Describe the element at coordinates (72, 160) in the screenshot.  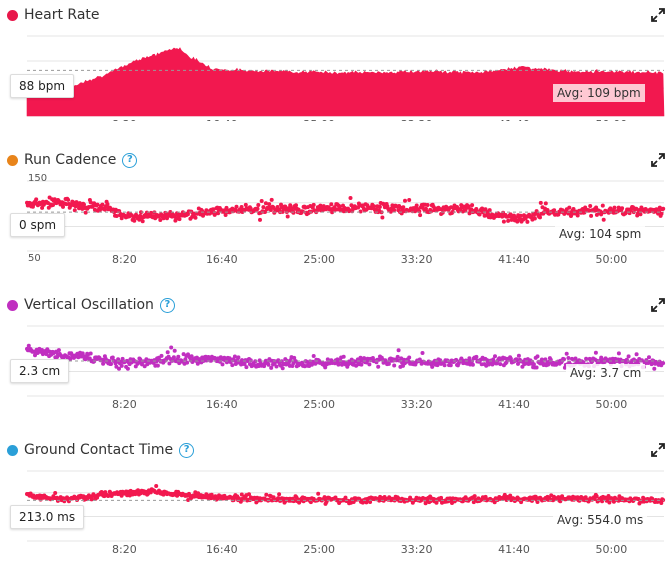
I see `panel-title: Run Cadence ?` at that location.